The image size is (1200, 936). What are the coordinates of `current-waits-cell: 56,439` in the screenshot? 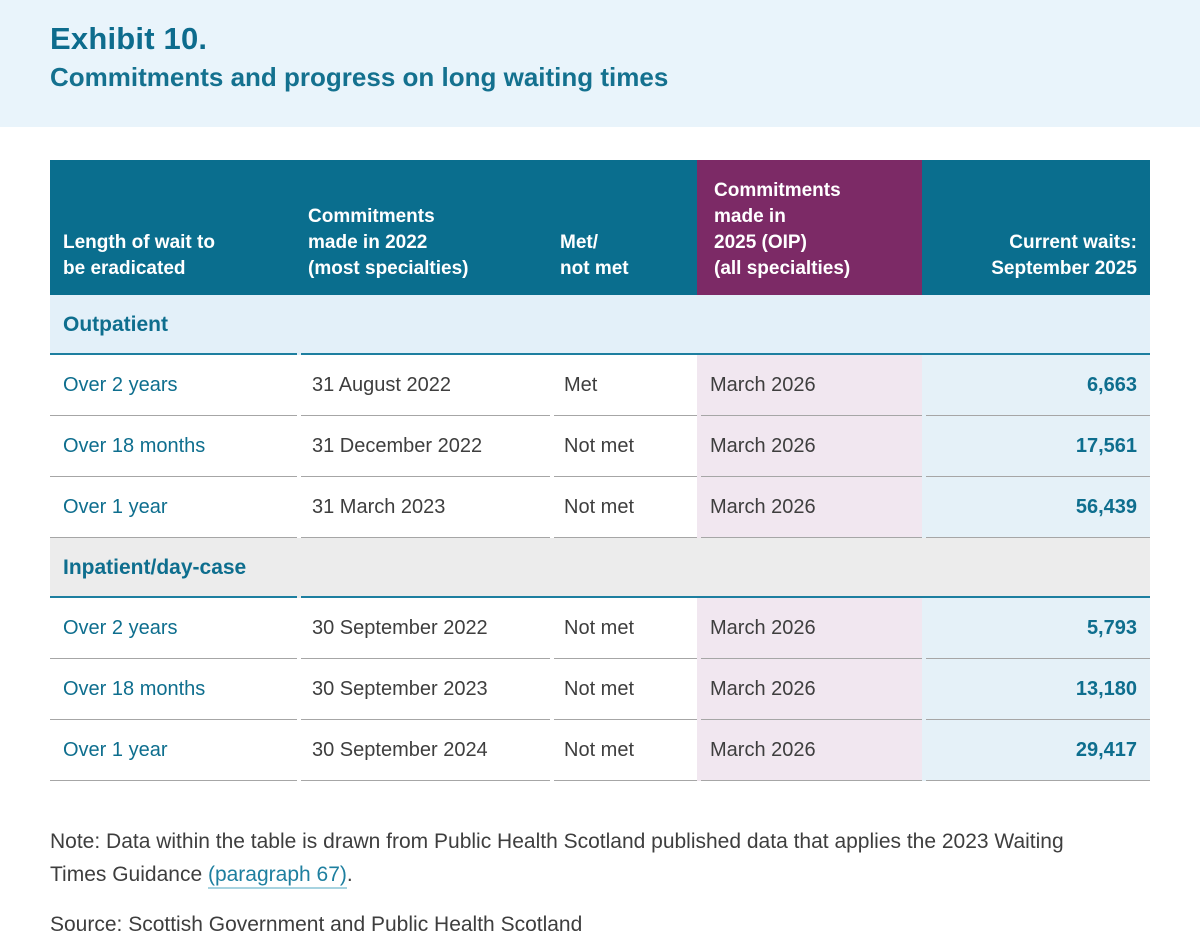 It's located at (1036, 507).